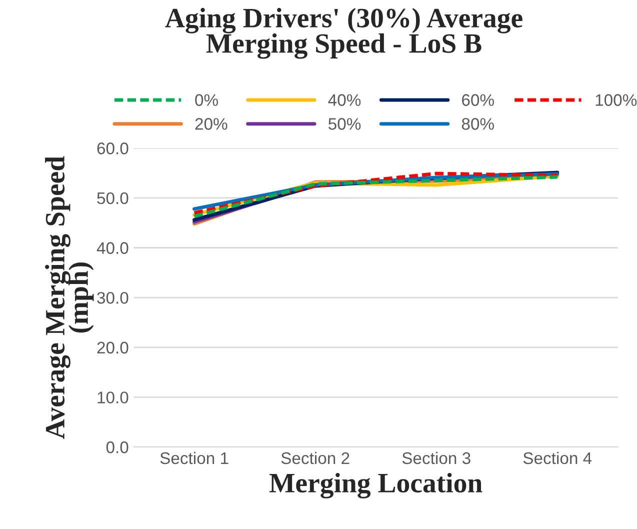 Image resolution: width=637 pixels, height=529 pixels. Describe the element at coordinates (478, 100) in the screenshot. I see `legend-label: 60%` at that location.